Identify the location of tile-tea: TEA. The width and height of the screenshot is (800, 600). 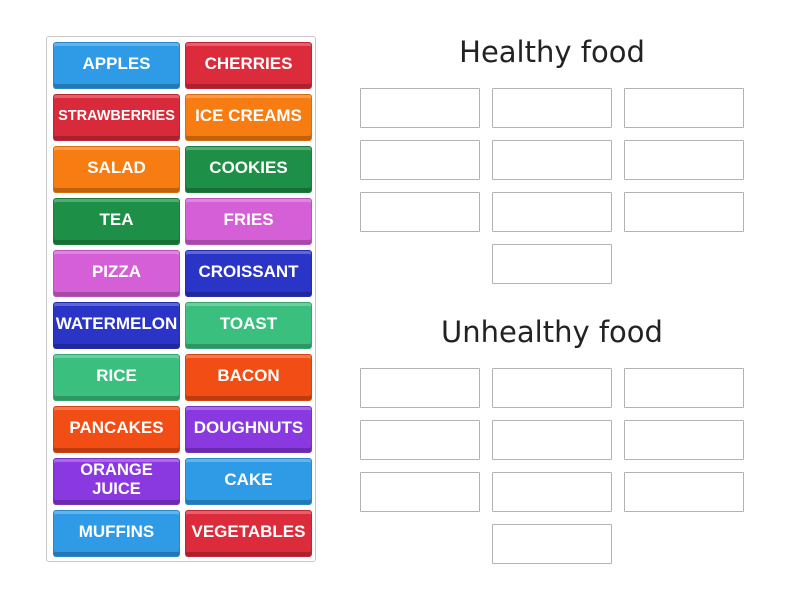
(116, 221).